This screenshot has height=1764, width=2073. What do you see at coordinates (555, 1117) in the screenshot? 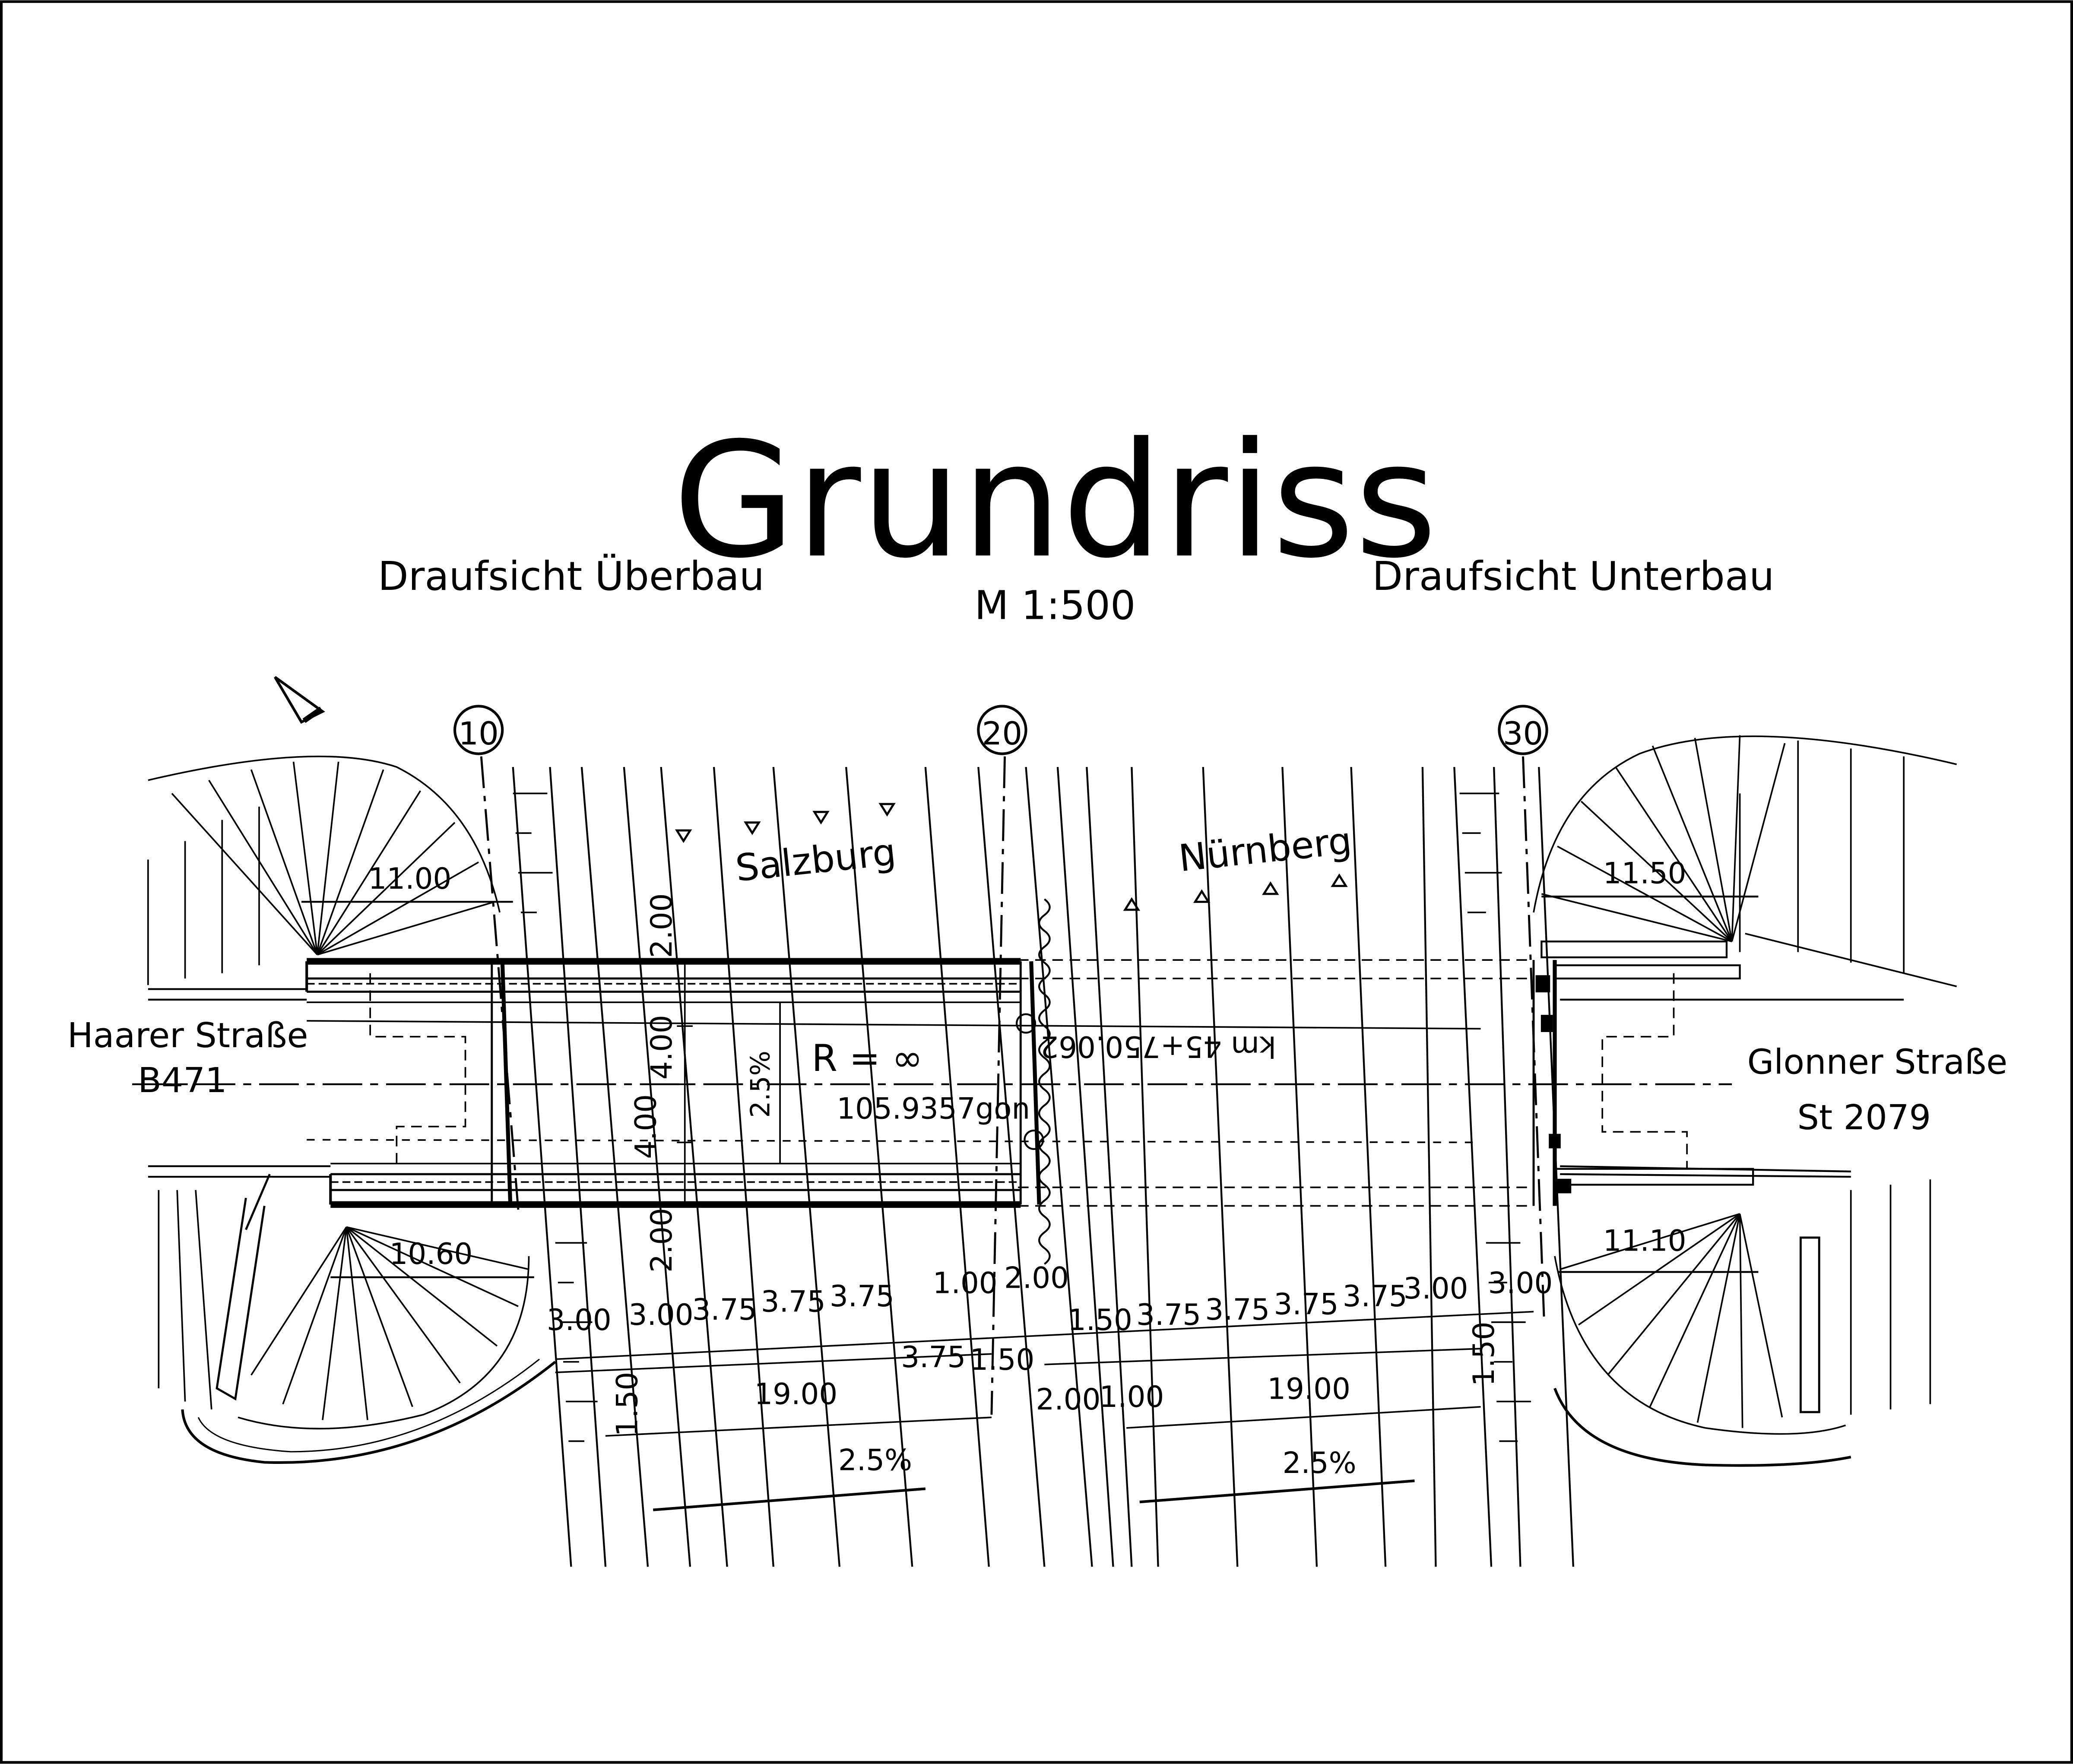
I see `shoulder-hatching-left` at bounding box center [555, 1117].